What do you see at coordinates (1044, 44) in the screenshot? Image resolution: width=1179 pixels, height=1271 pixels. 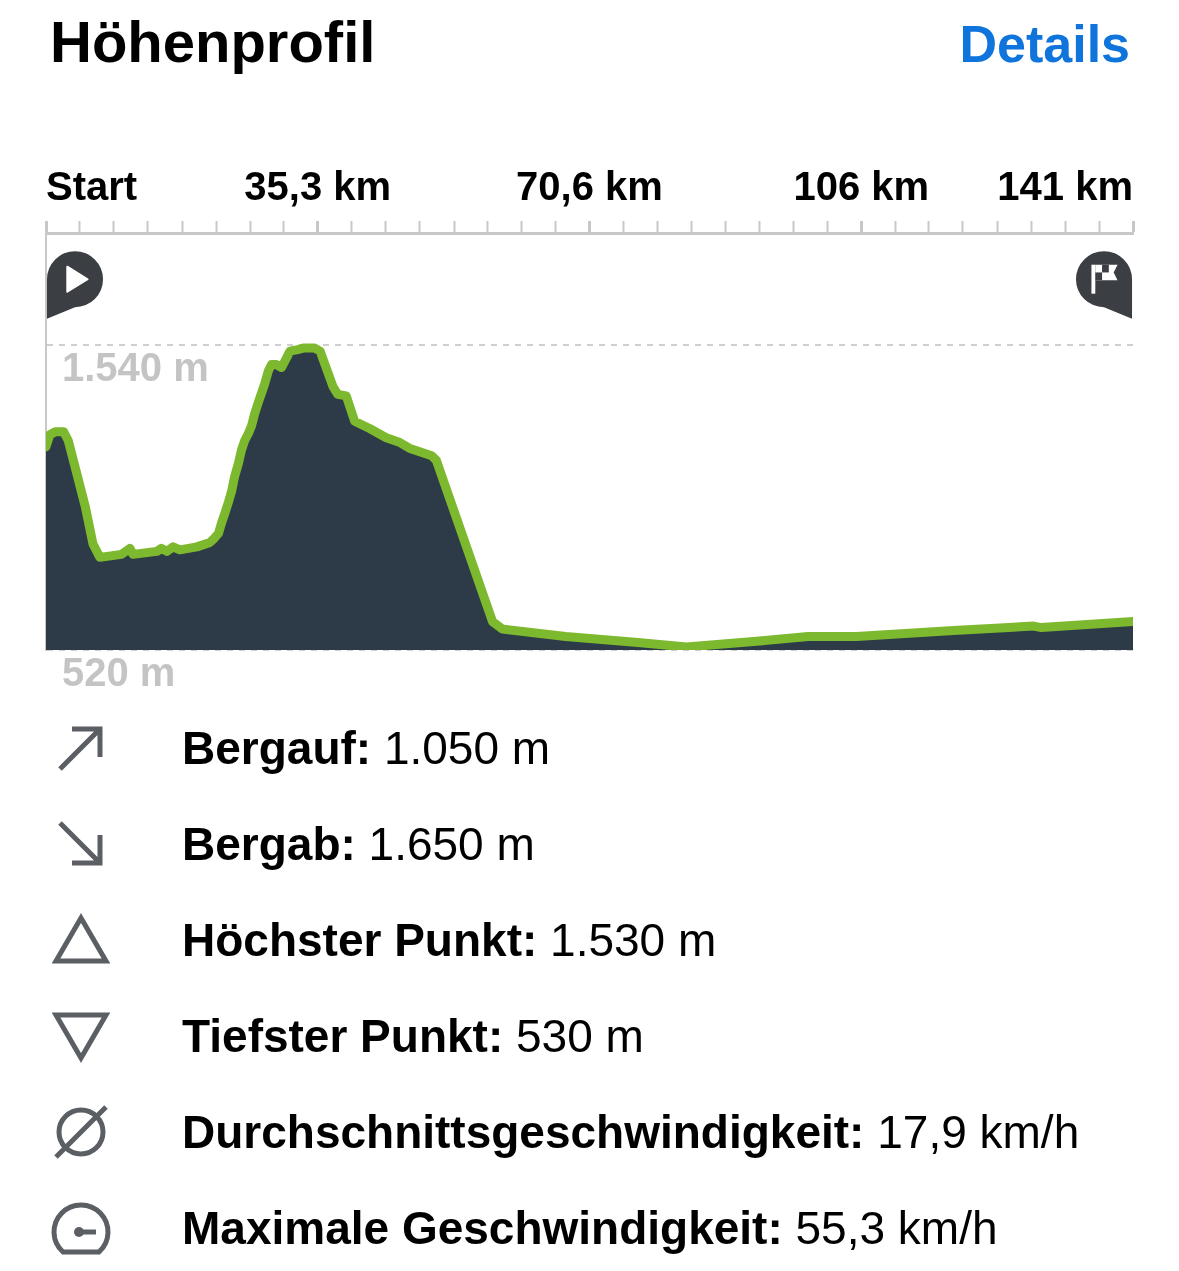 I see `text: Details` at bounding box center [1044, 44].